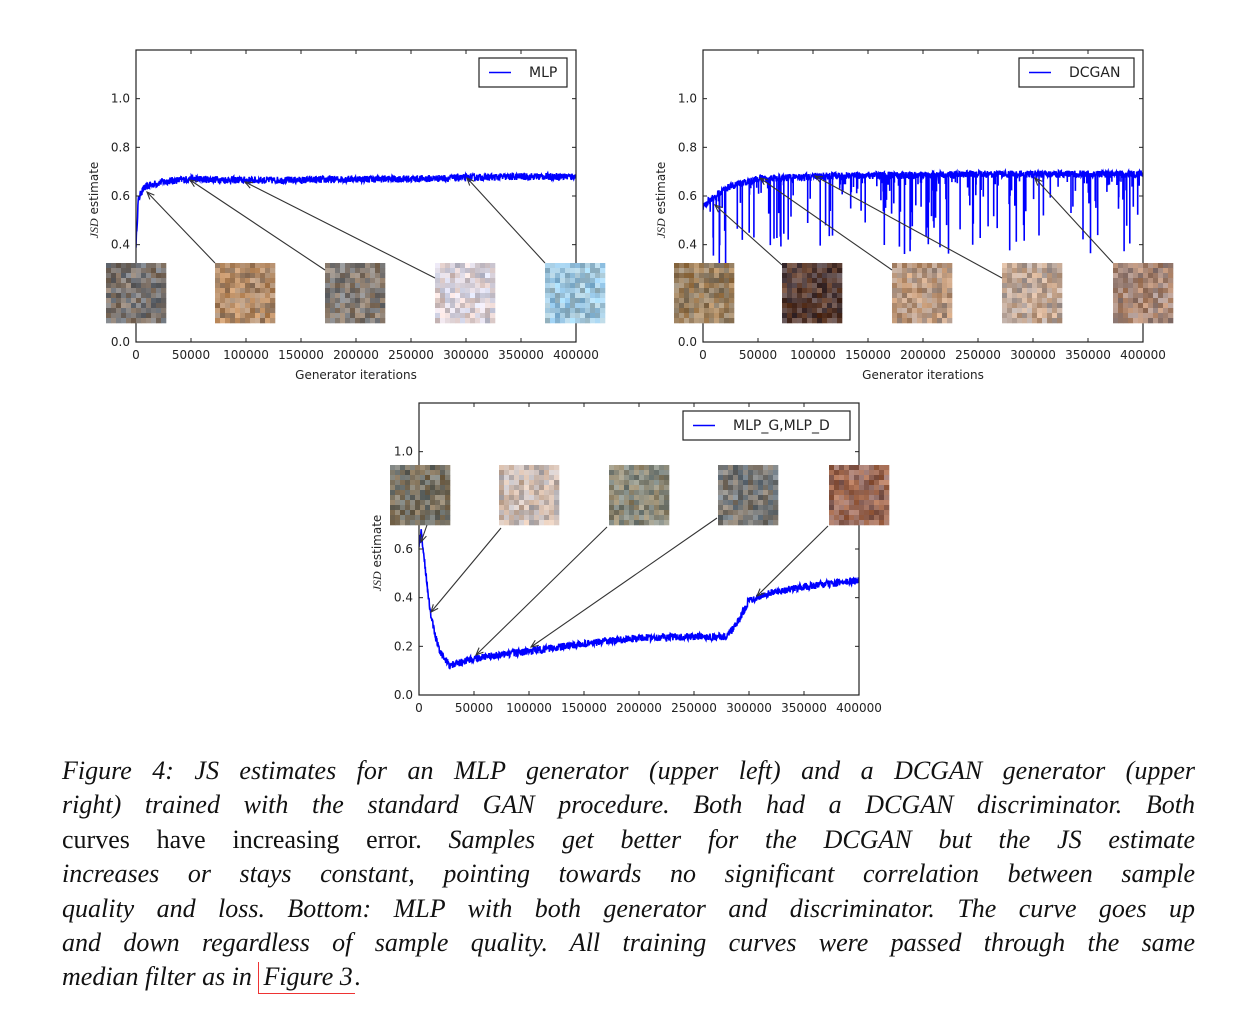 The height and width of the screenshot is (1014, 1244). What do you see at coordinates (639, 708) in the screenshot?
I see `x-tick-label: 200000` at bounding box center [639, 708].